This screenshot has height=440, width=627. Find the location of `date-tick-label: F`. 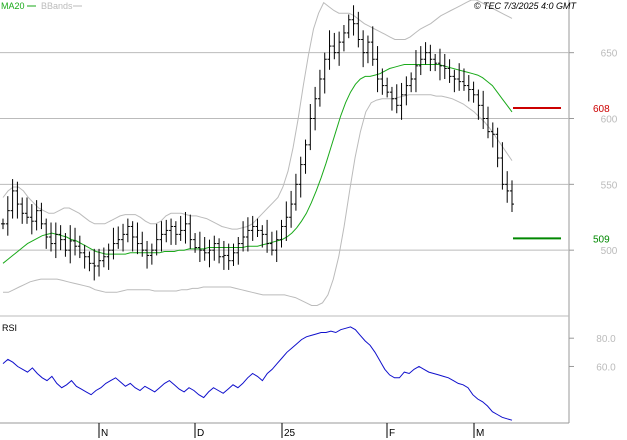

date-tick-label: F is located at coordinates (392, 433).